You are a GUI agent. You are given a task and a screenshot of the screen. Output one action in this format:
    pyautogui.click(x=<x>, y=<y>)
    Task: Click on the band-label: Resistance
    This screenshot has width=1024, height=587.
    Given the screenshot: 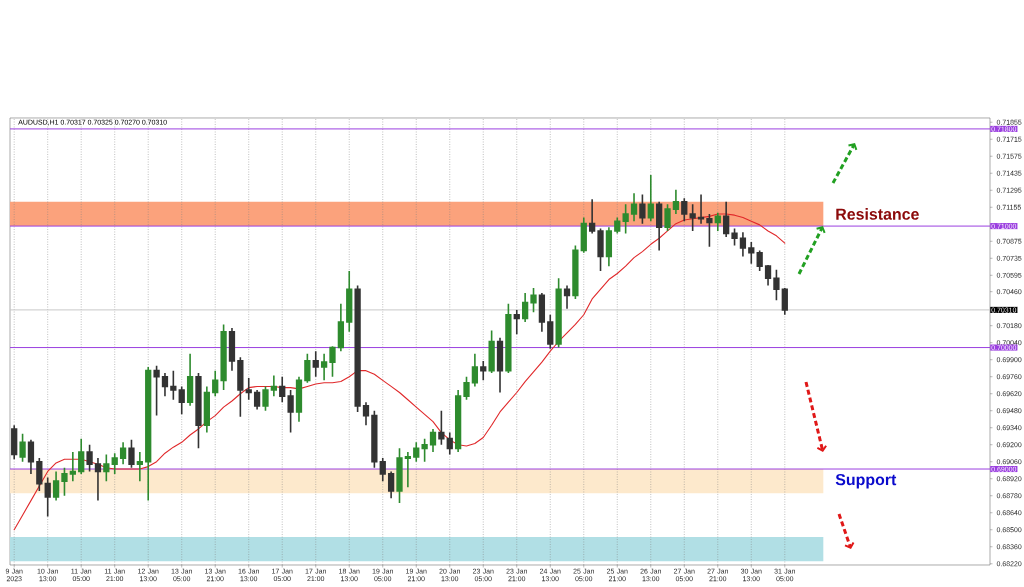 What is the action you would take?
    pyautogui.click(x=877, y=214)
    